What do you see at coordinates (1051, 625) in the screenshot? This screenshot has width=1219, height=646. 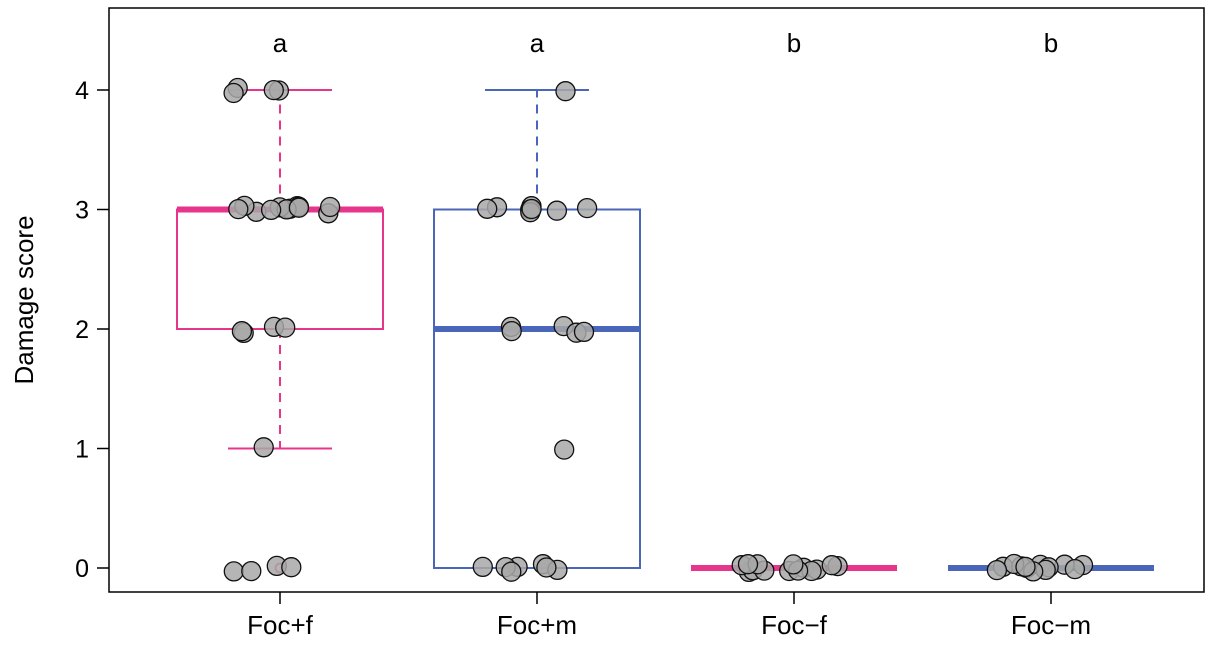 I see `x-tick-label: Foc−m` at bounding box center [1051, 625].